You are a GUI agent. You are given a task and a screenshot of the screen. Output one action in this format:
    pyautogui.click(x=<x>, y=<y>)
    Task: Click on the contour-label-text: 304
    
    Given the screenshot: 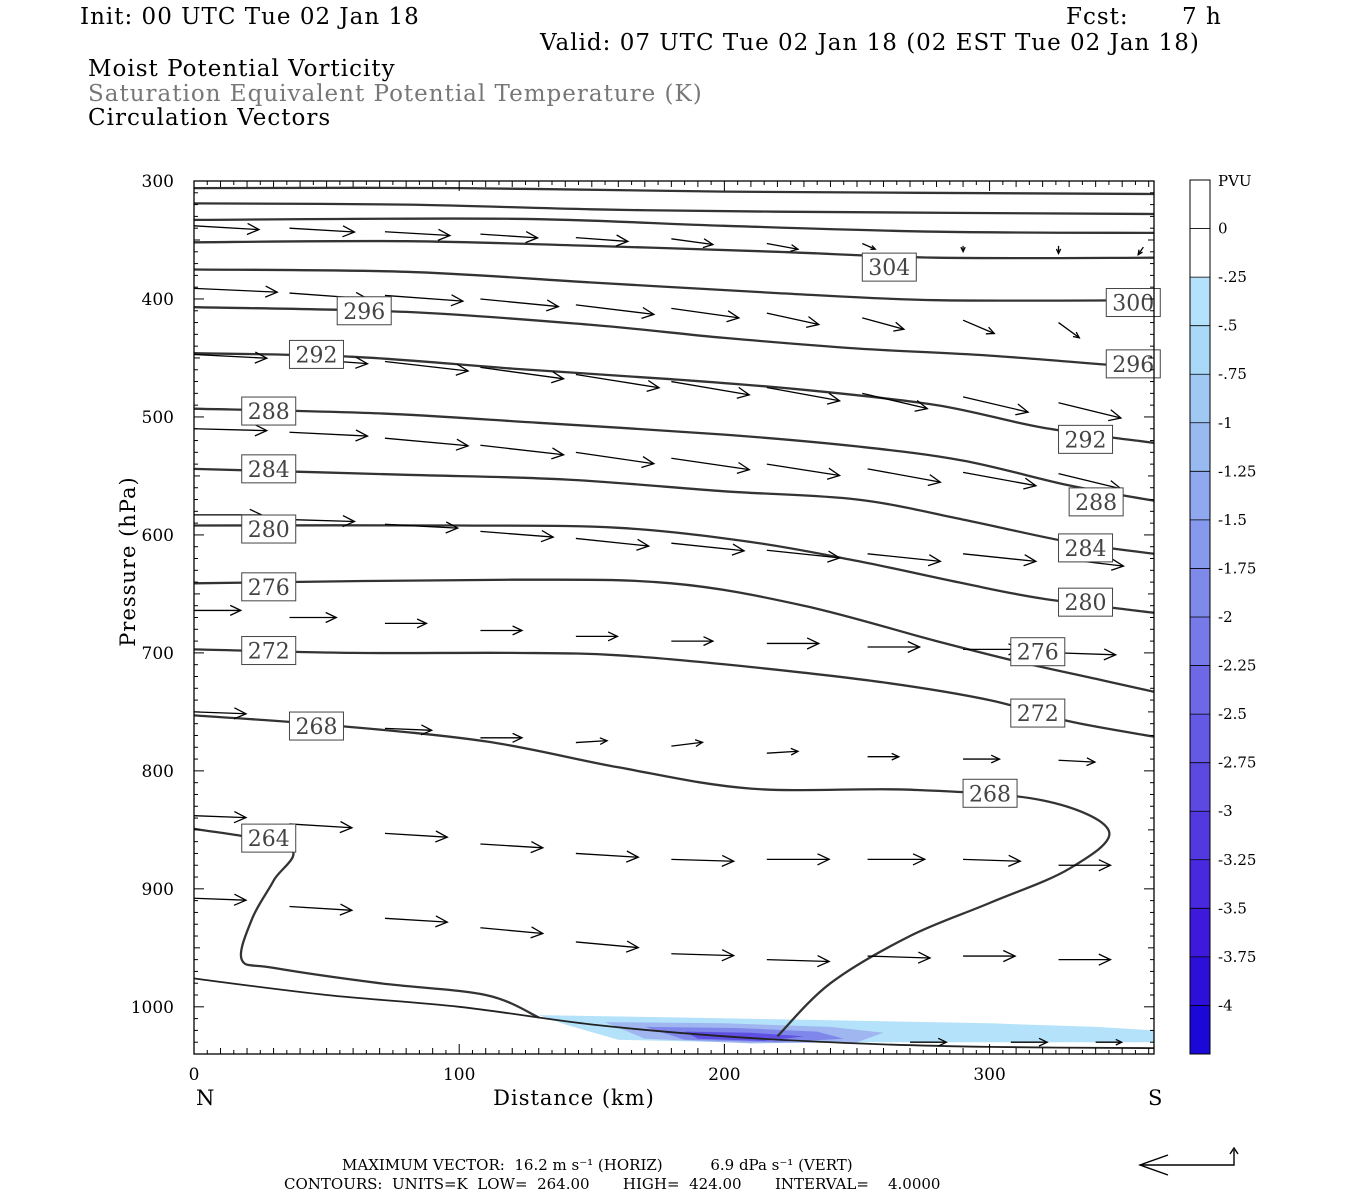 What is the action you would take?
    pyautogui.click(x=889, y=268)
    